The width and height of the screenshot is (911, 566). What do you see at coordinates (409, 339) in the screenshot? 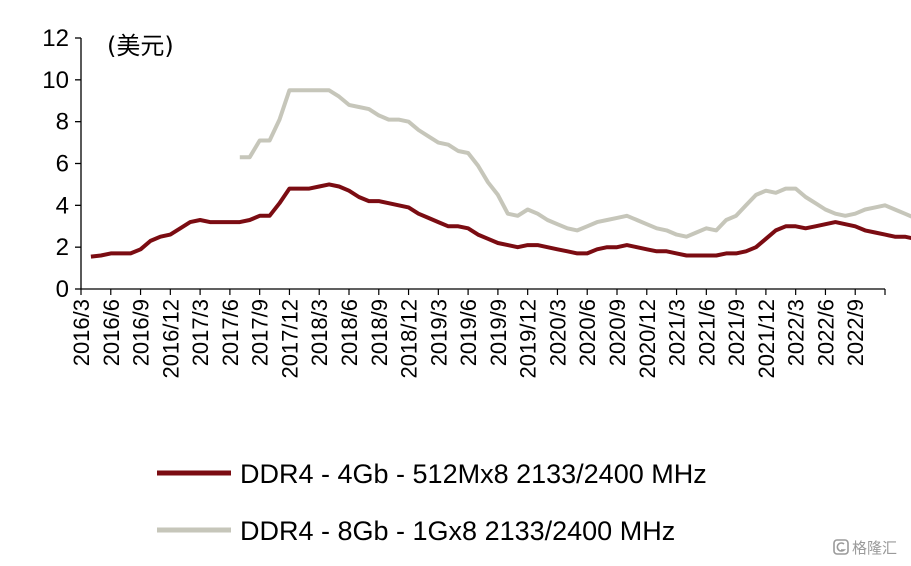
I see `x-tick-label: 2018/12` at bounding box center [409, 339].